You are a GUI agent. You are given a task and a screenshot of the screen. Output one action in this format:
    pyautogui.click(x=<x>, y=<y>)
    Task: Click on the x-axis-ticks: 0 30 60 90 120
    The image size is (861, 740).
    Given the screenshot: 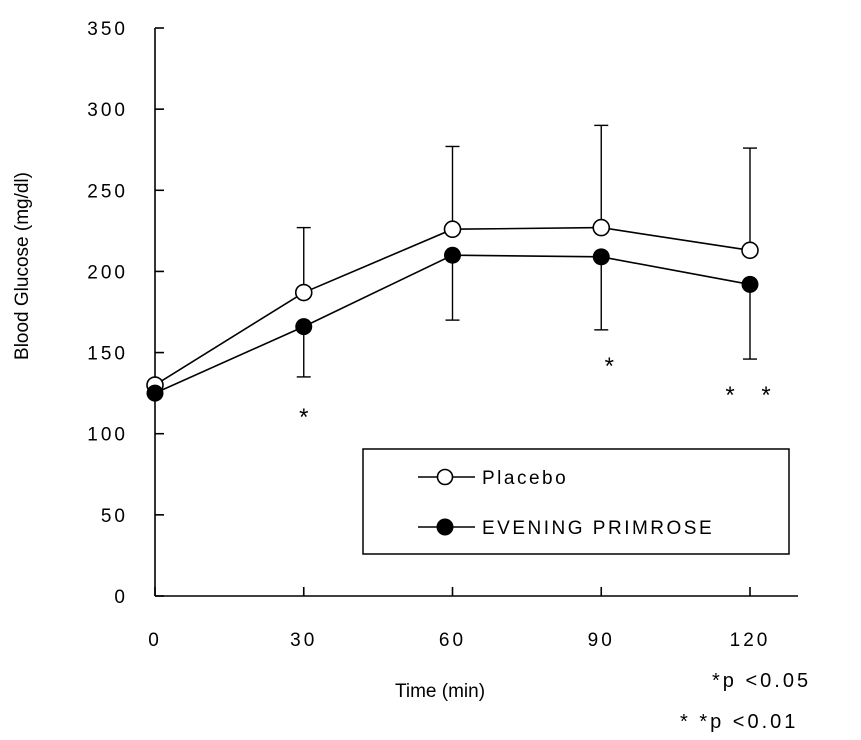 What is the action you would take?
    pyautogui.click(x=459, y=619)
    